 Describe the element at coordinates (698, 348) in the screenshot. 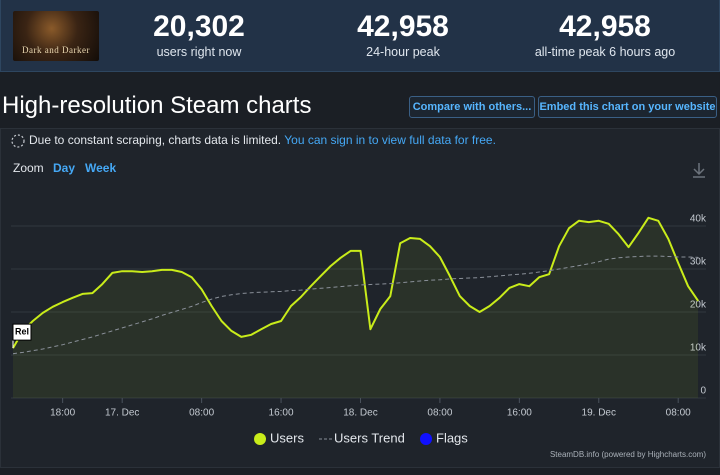

I see `y-tick-label: 10k` at that location.